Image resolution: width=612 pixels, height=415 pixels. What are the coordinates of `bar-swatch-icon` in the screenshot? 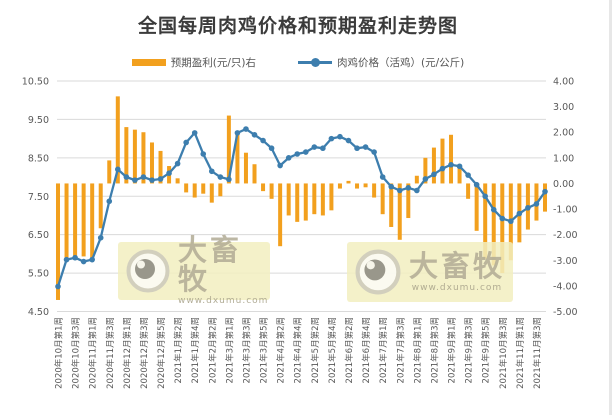 It's located at (148, 62).